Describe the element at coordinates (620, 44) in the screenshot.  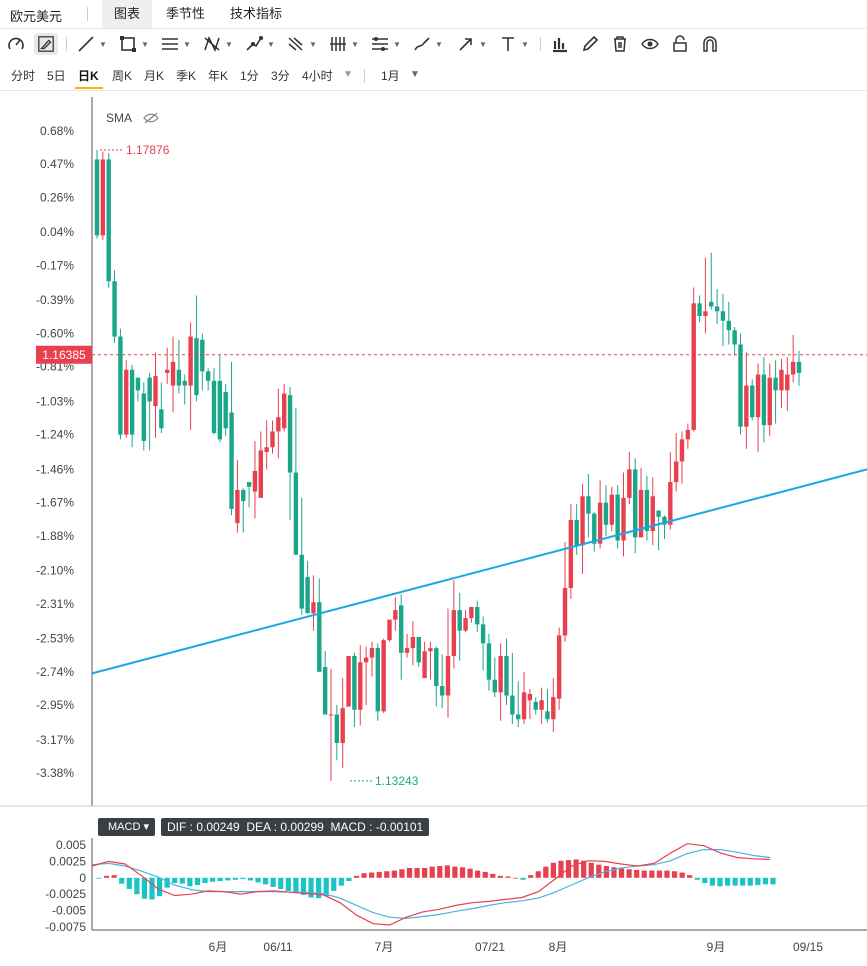
I see `trash-icon` at that location.